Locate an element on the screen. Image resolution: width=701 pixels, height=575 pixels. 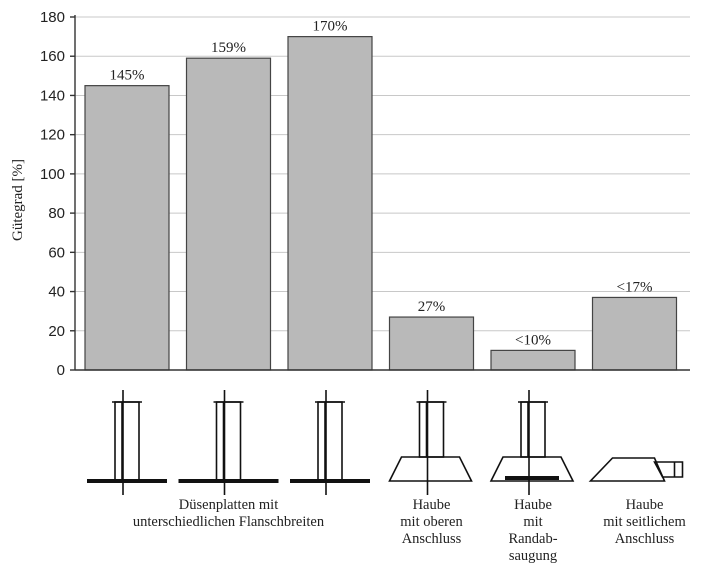
group-caption-line: mit seitlichem is located at coordinates (644, 522).